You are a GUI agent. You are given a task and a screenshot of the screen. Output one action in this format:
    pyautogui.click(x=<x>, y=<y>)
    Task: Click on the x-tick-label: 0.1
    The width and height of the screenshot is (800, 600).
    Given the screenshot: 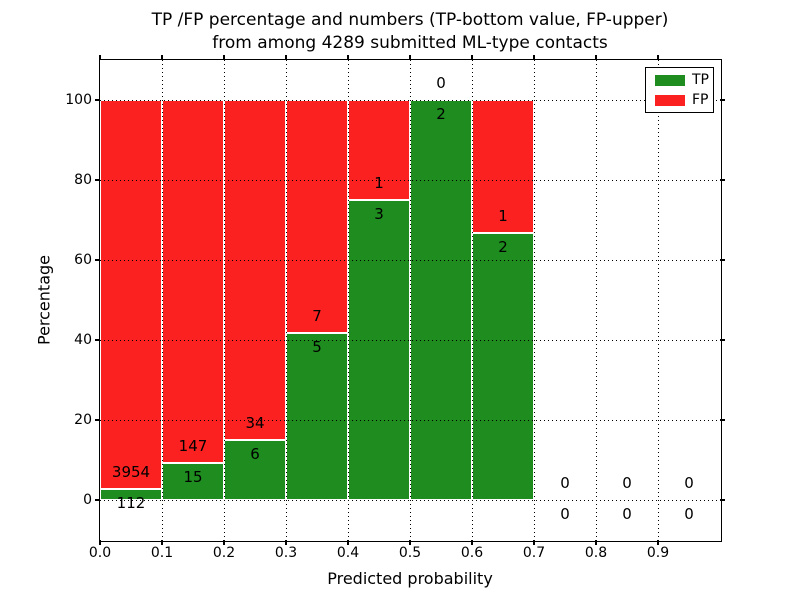 What is the action you would take?
    pyautogui.click(x=162, y=553)
    